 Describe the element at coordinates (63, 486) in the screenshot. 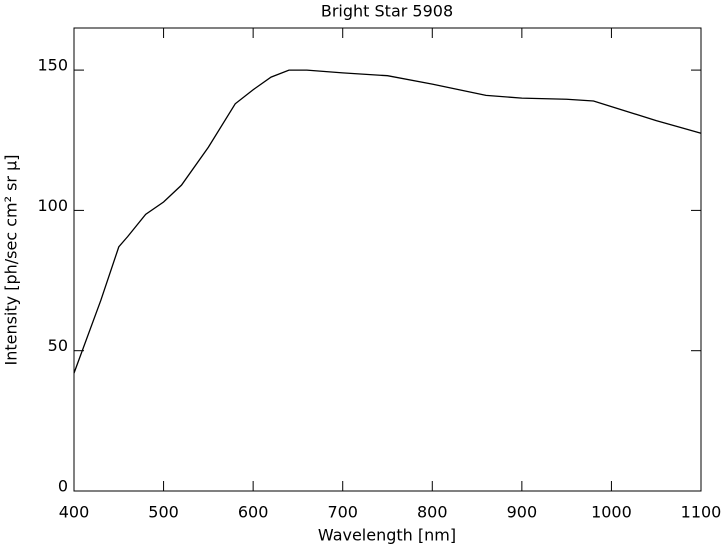

I see `y-tick-label: 0` at that location.